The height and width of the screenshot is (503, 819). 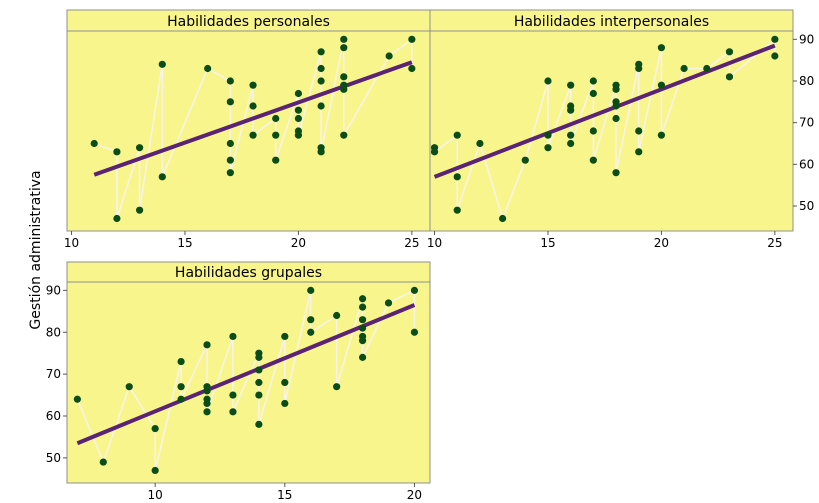 What do you see at coordinates (806, 123) in the screenshot?
I see `y-tick-label: 70` at bounding box center [806, 123].